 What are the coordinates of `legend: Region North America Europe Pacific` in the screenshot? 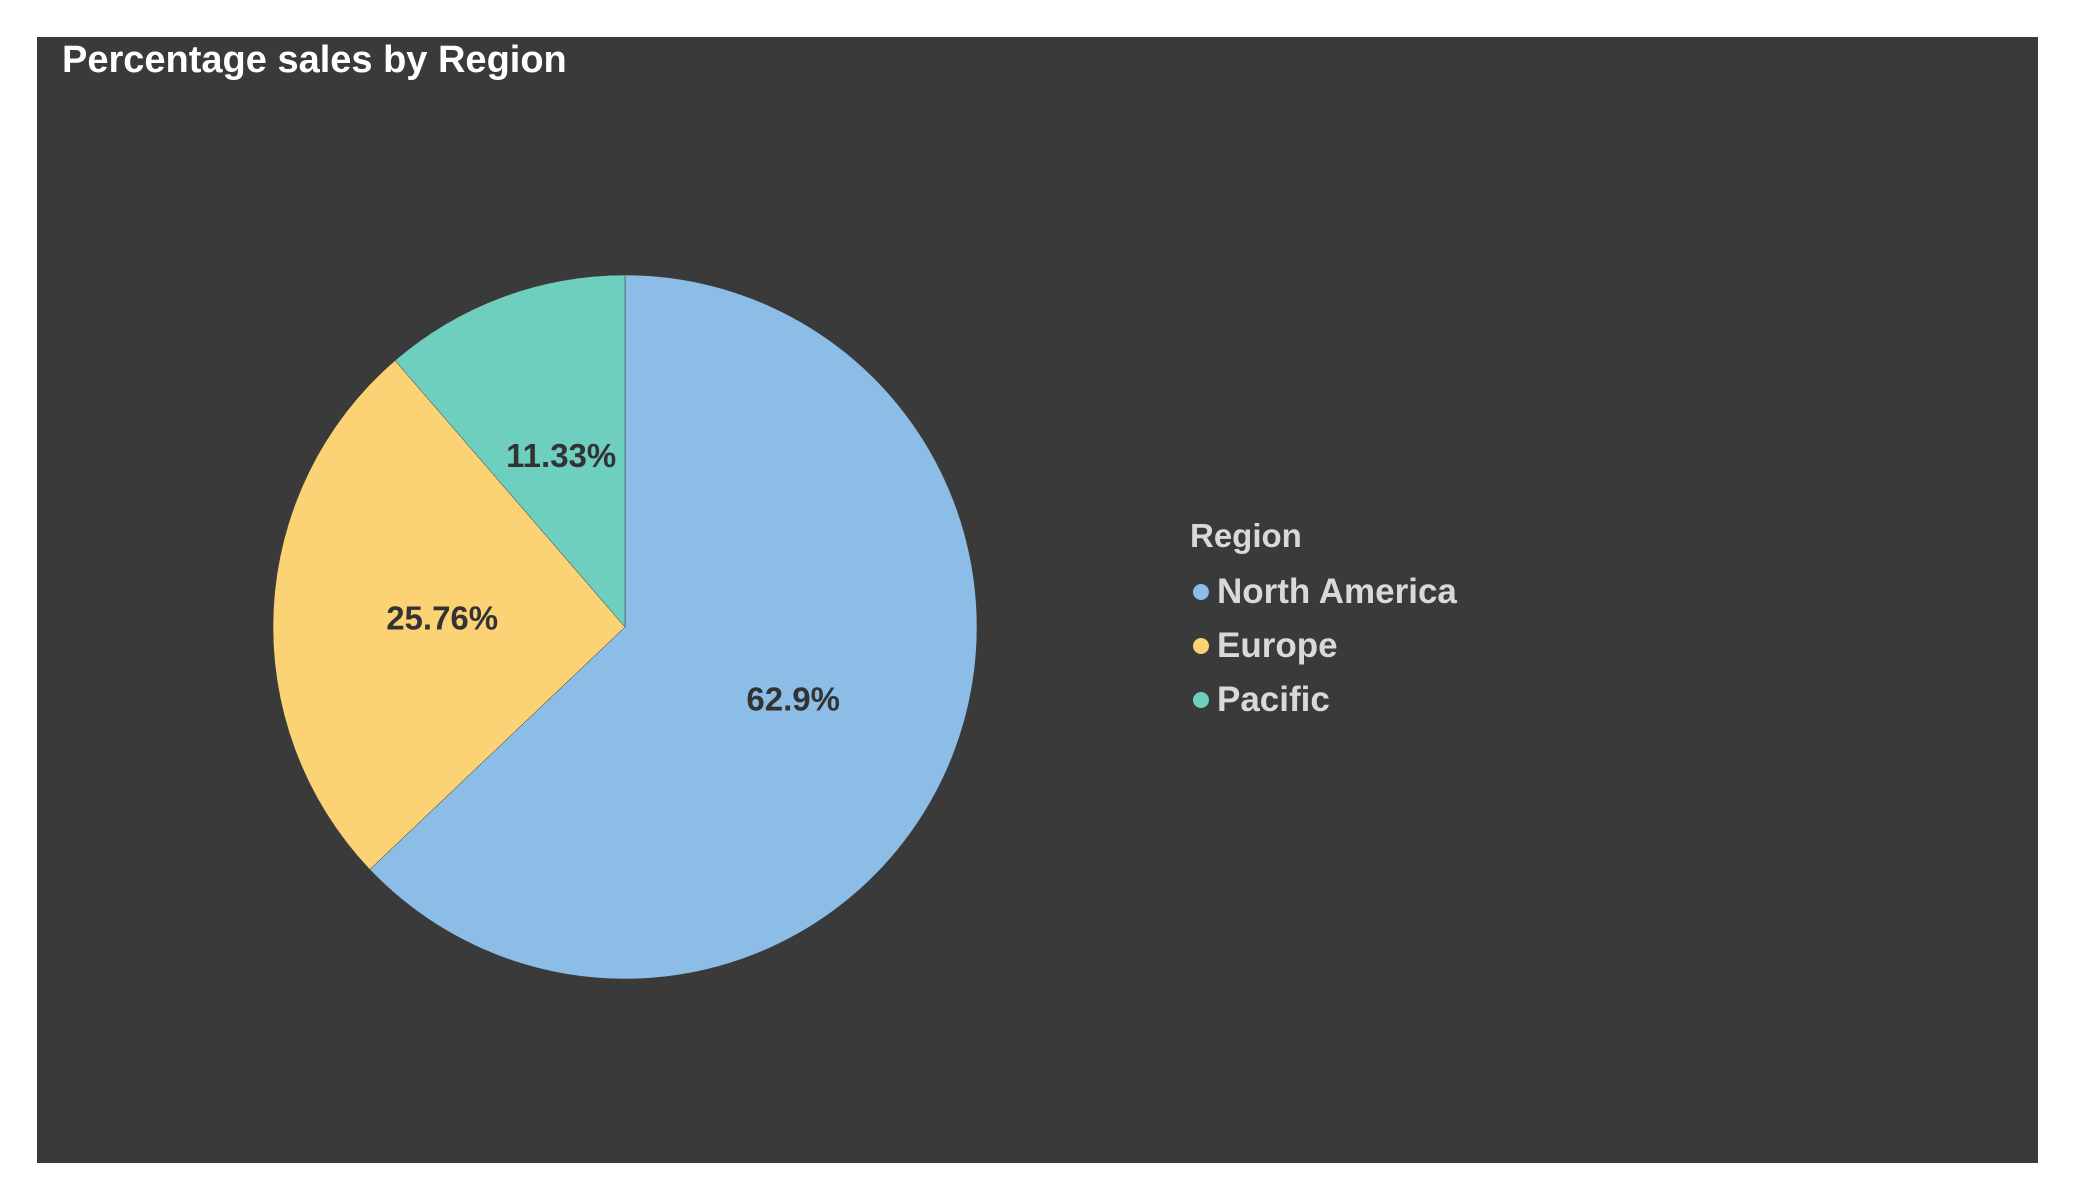 It's located at (1322, 622).